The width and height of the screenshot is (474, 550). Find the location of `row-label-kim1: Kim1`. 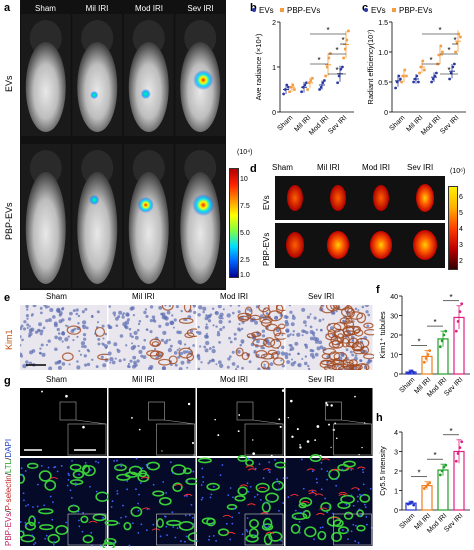

row-label-kim1: Kim1 is located at coordinates (9, 339).